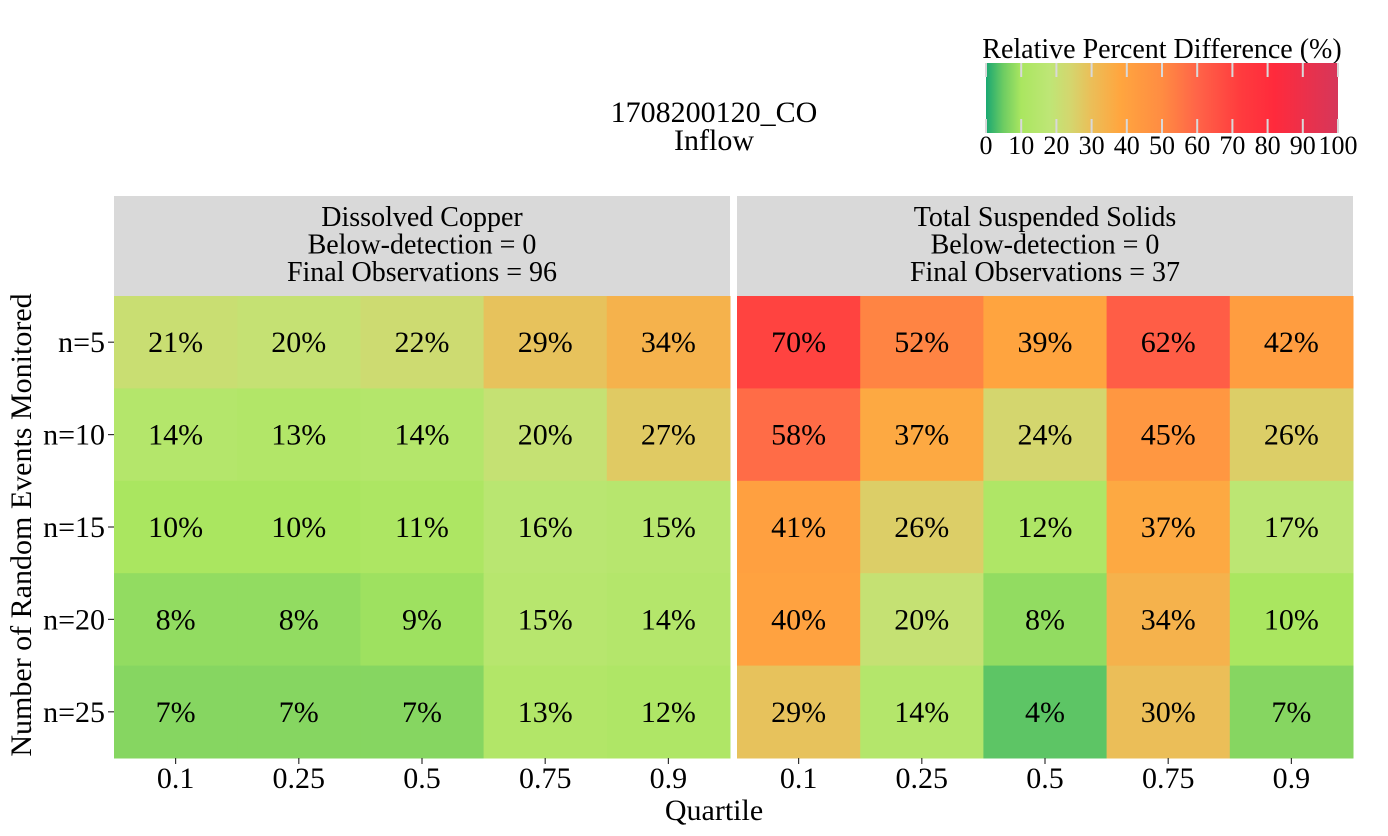 The height and width of the screenshot is (836, 1388). Describe the element at coordinates (1168, 435) in the screenshot. I see `cell-value-label: 45%` at that location.